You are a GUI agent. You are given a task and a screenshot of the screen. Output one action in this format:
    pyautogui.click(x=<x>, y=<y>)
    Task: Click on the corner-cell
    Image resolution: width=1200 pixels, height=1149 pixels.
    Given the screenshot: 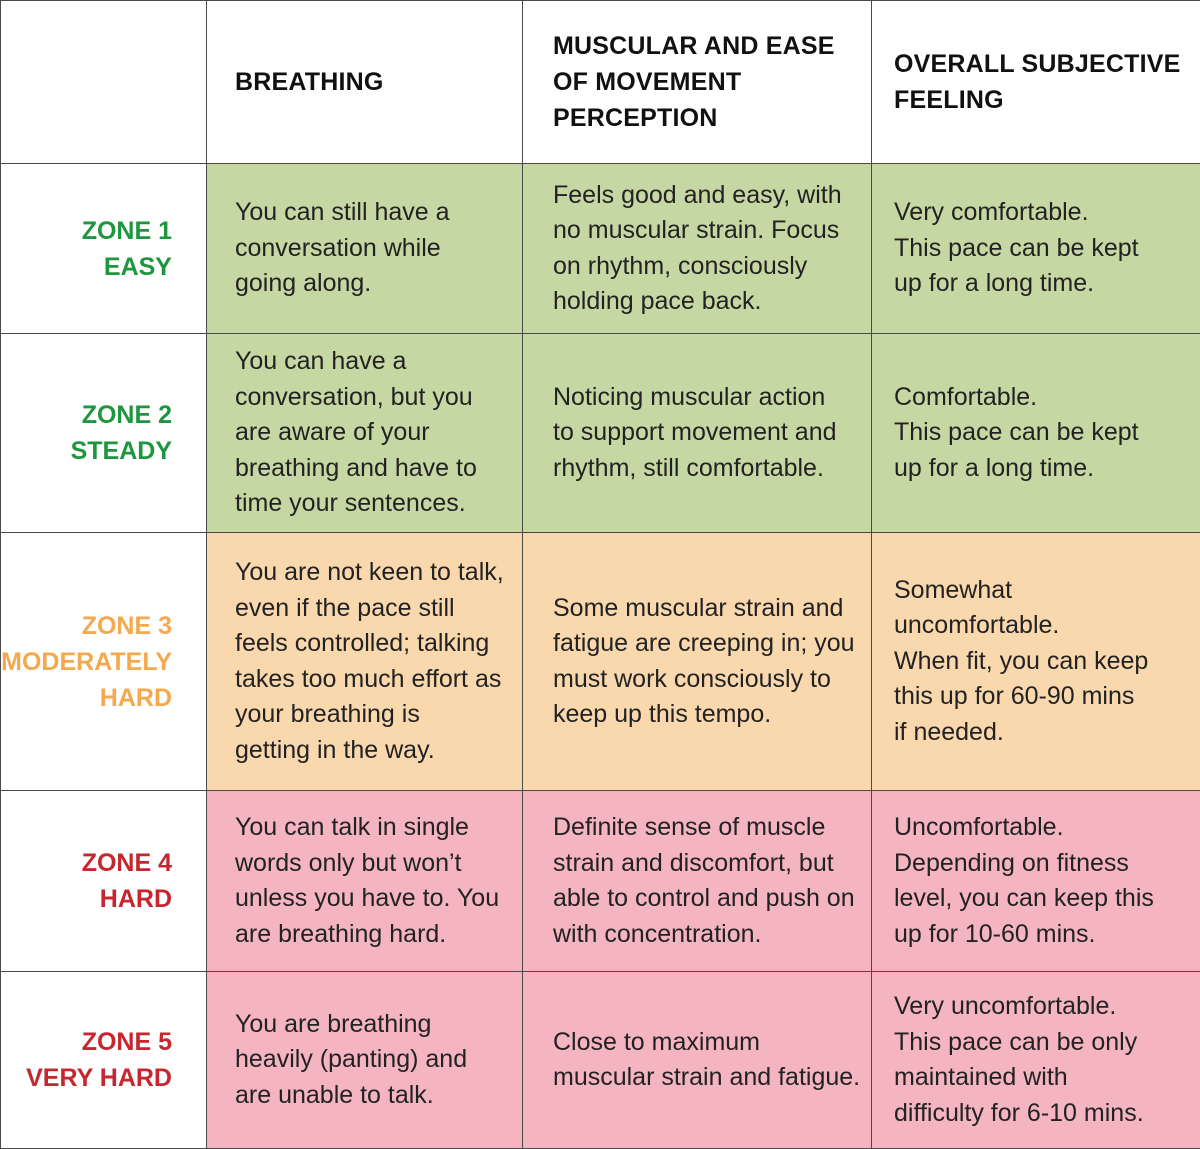 What is the action you would take?
    pyautogui.click(x=104, y=82)
    